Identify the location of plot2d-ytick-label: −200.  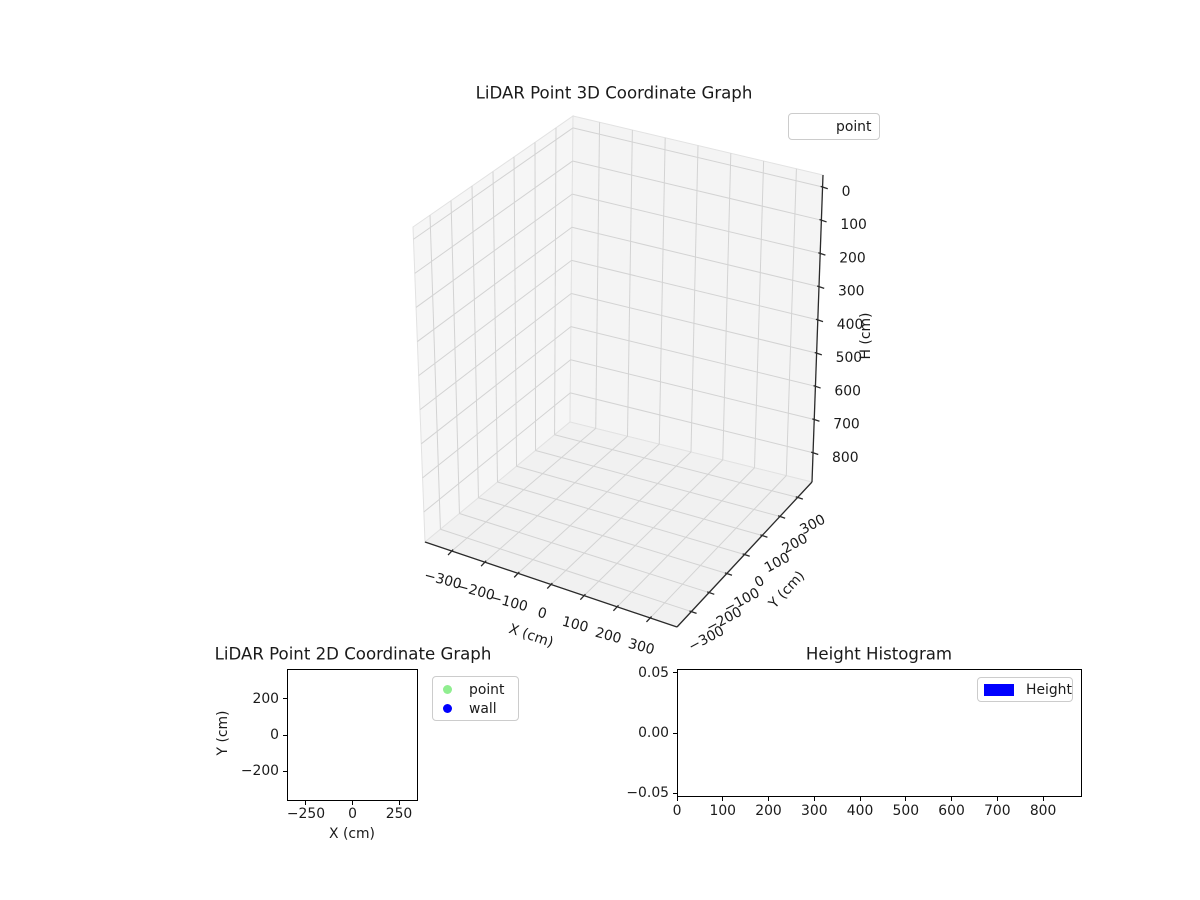
(259, 771).